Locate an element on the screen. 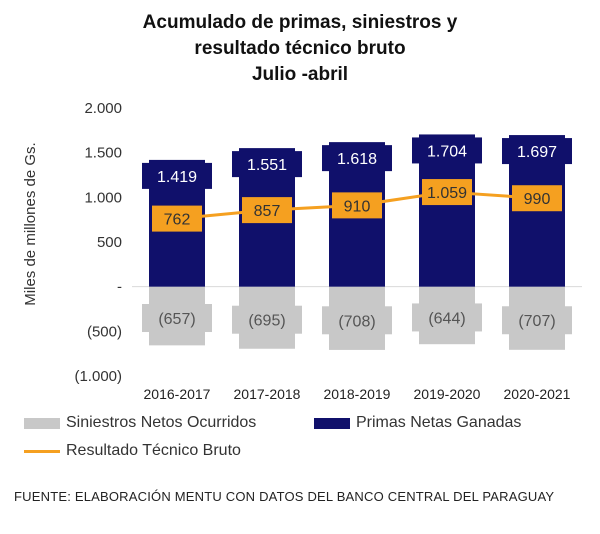 The height and width of the screenshot is (534, 600). chart-title-line-2: resultado técnico bruto is located at coordinates (300, 48).